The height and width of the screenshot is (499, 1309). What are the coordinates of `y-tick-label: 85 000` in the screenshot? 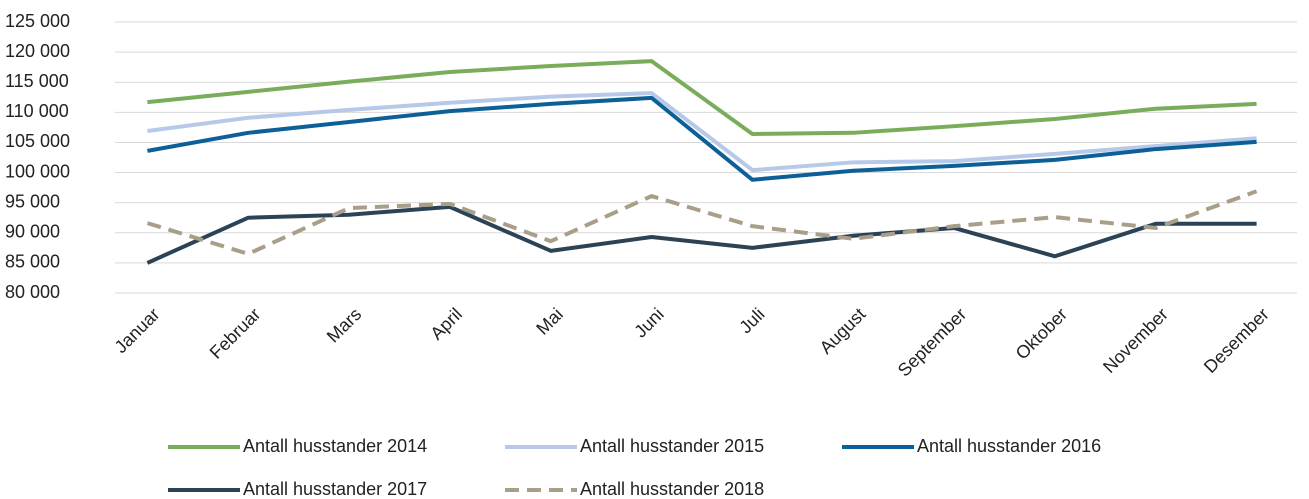 It's located at (32, 262).